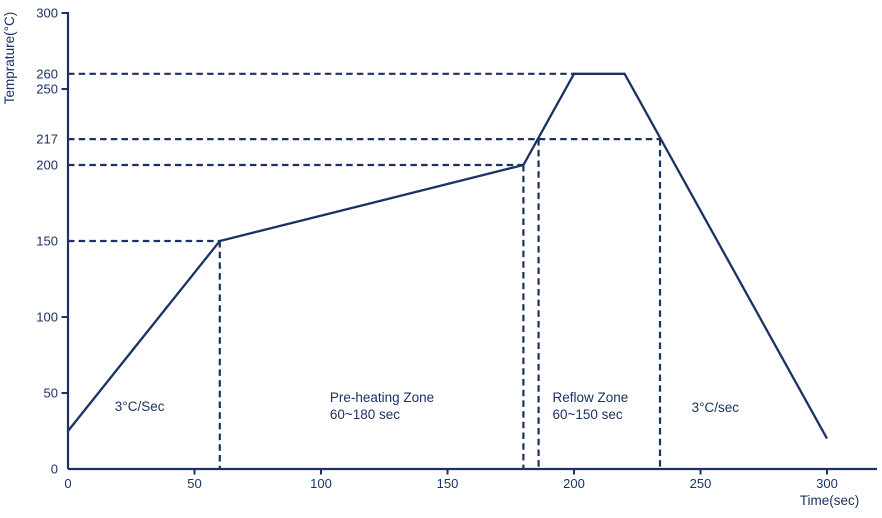 The image size is (882, 518). Describe the element at coordinates (140, 406) in the screenshot. I see `ramp-up-rate-label: 3°C/Sec` at that location.